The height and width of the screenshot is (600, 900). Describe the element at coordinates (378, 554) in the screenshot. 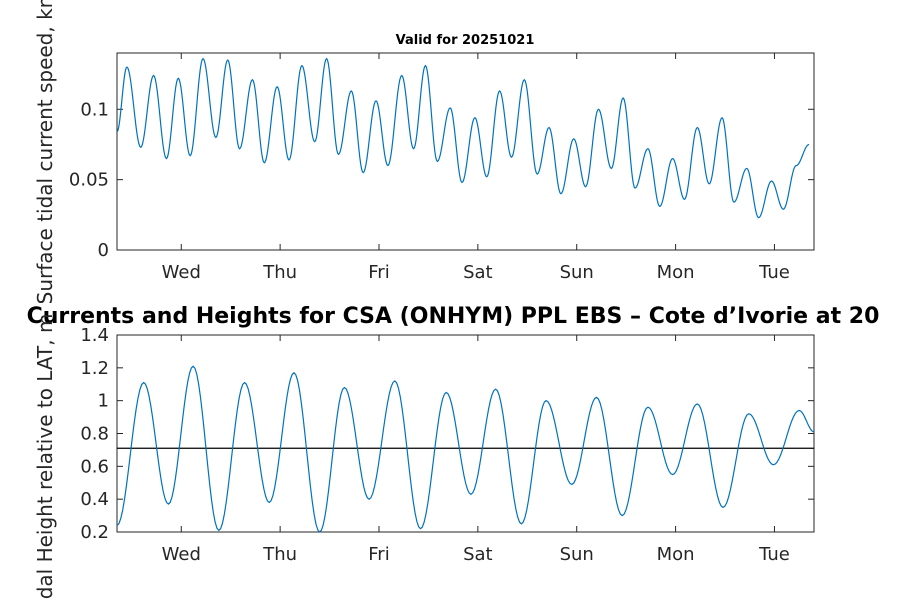

I see `tidal-height-x-tick-label: Fri` at that location.